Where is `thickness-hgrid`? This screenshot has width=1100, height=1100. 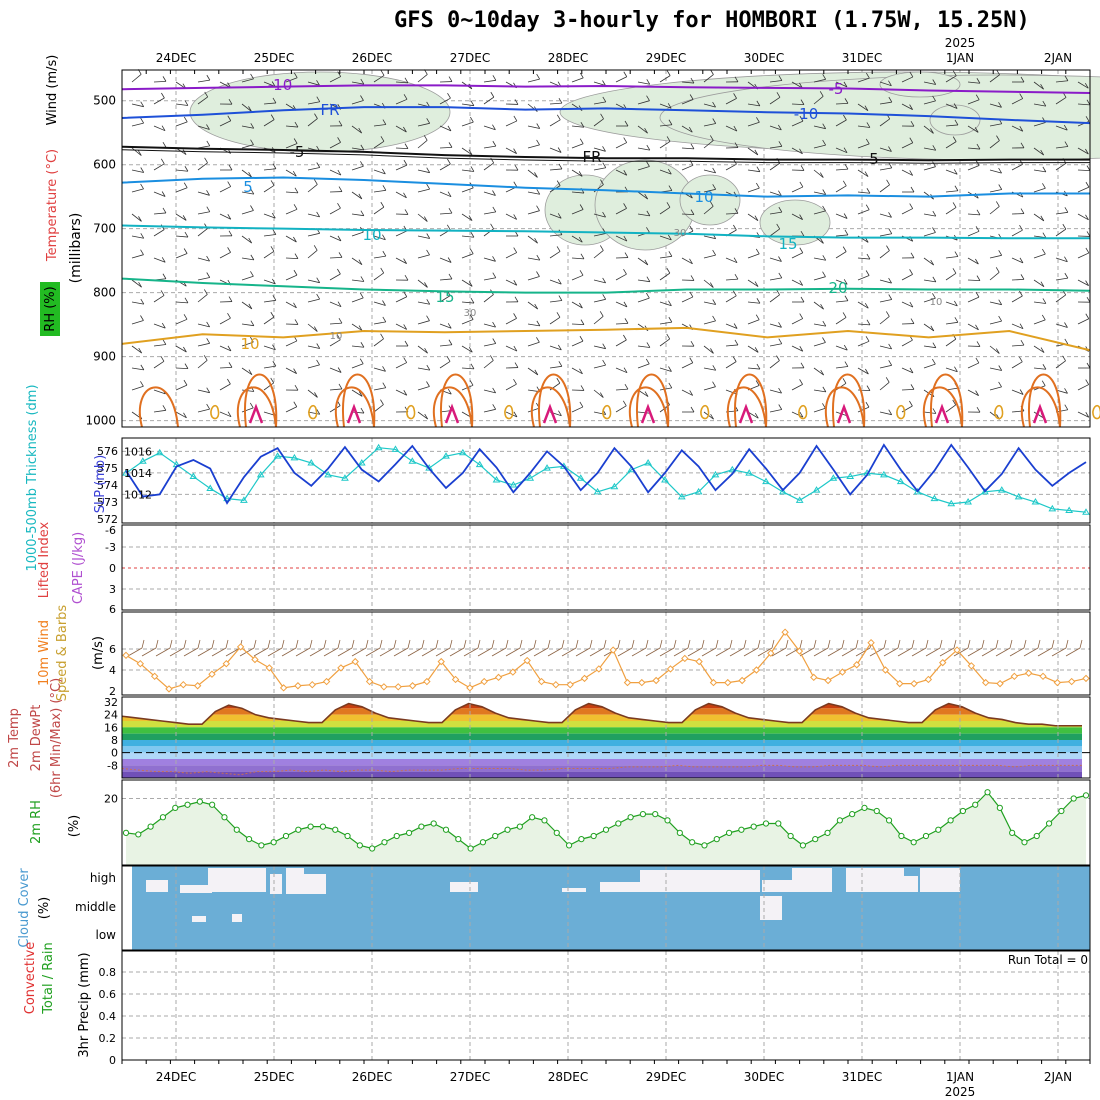 thickness-hgrid is located at coordinates (606, 472).